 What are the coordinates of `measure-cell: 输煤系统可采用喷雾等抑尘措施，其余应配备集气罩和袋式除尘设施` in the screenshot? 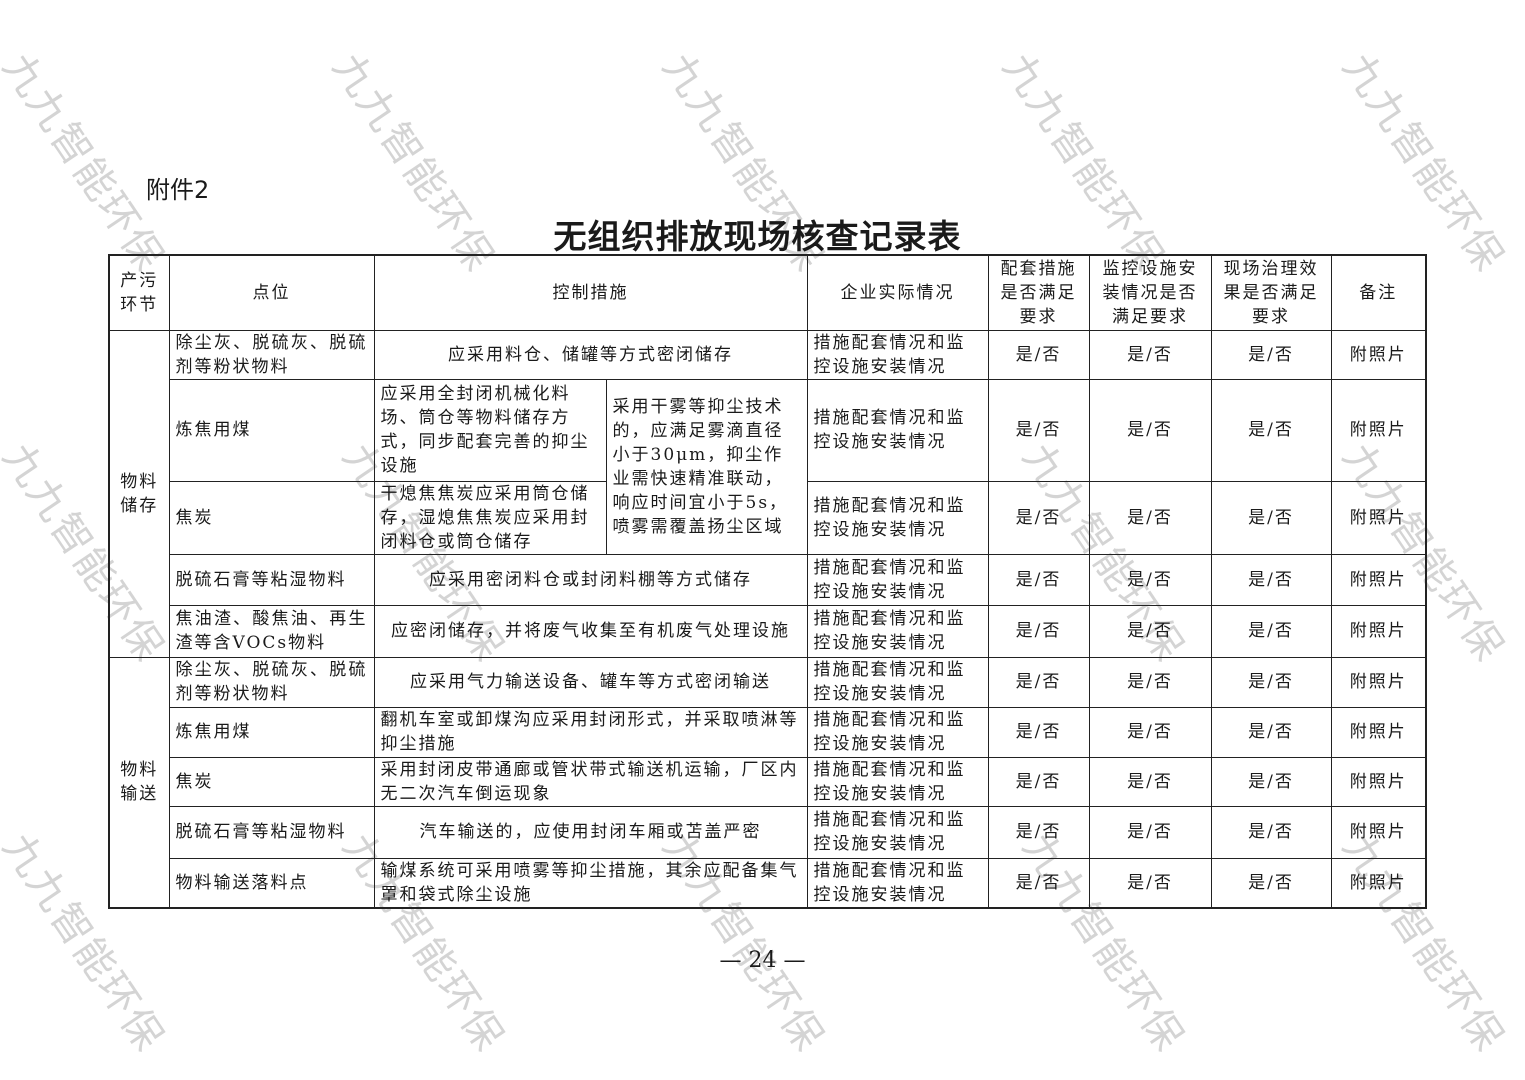 It's located at (590, 883).